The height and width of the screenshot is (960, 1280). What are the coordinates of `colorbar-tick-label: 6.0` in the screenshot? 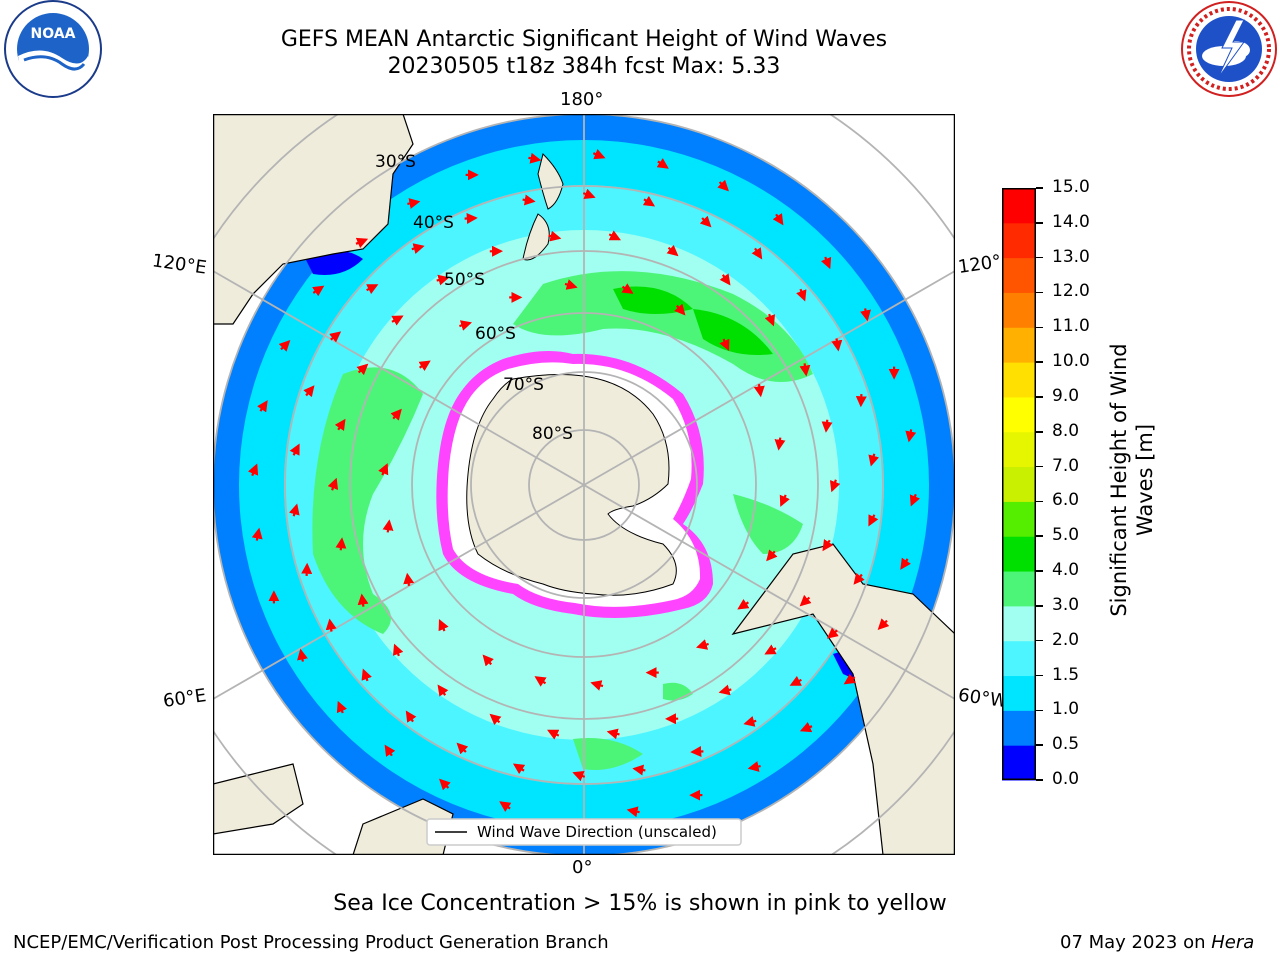 It's located at (1066, 500).